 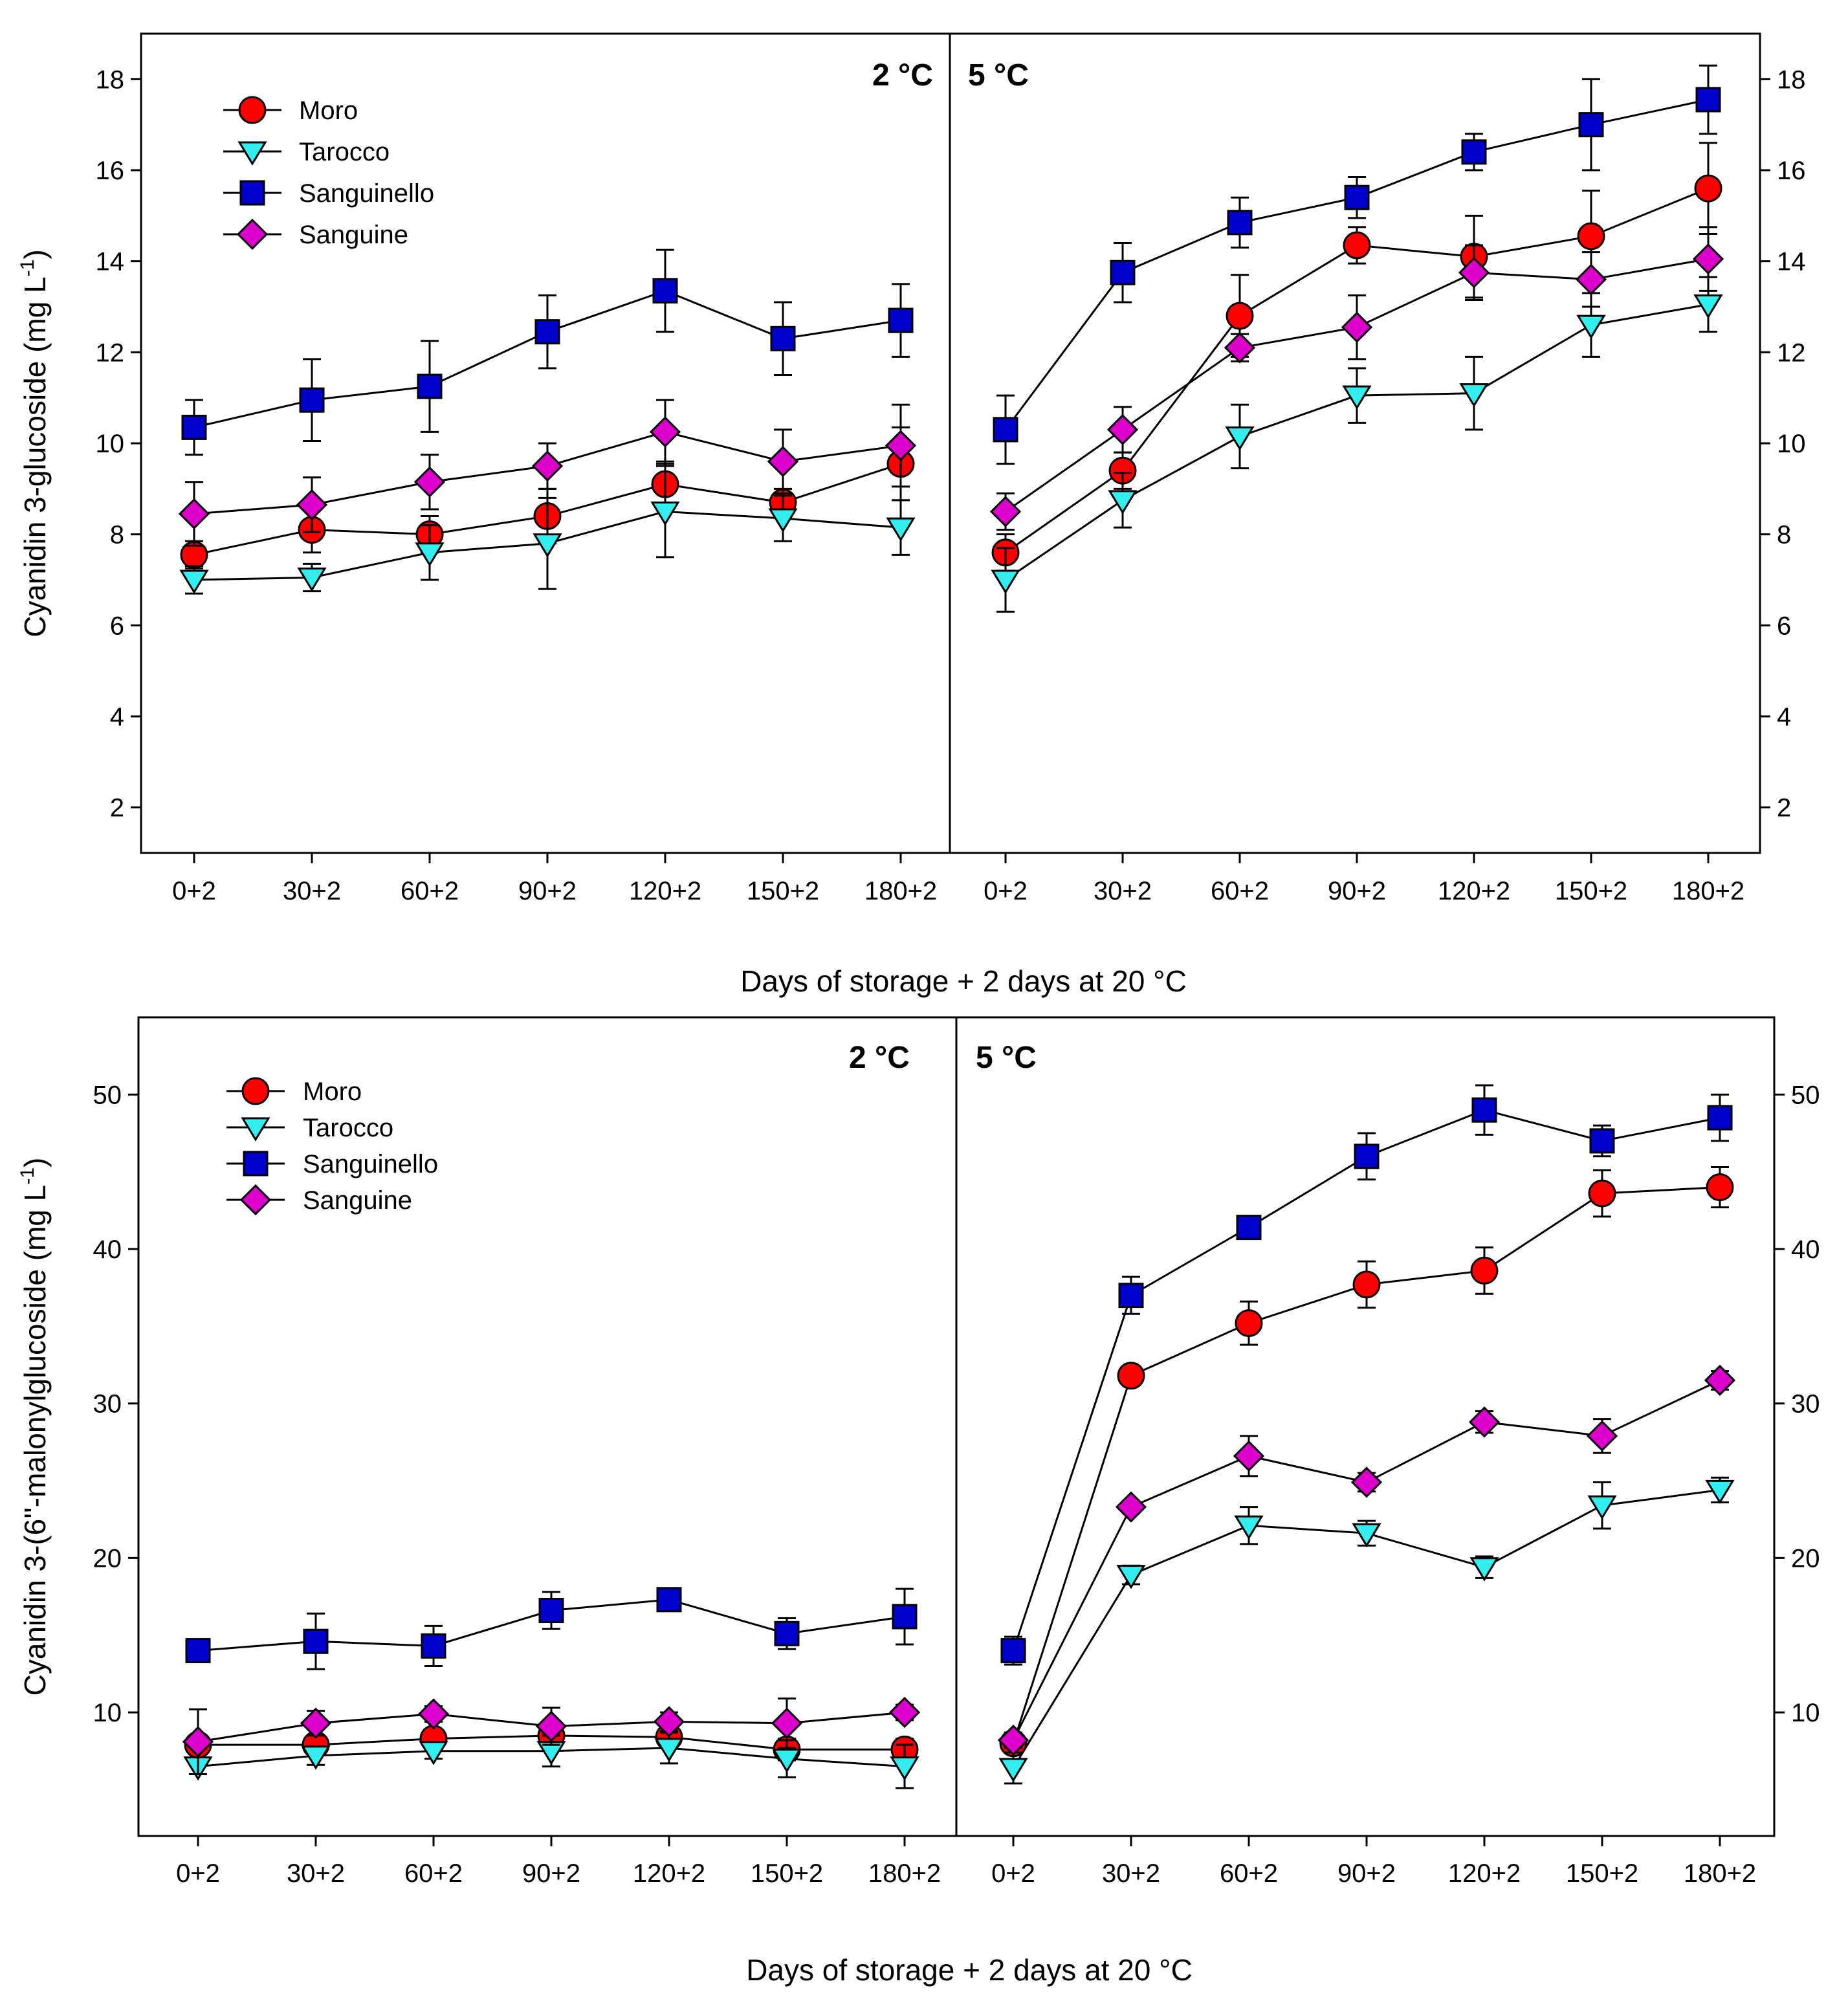 I want to click on y-tick-label-right: 4, so click(x=1784, y=717).